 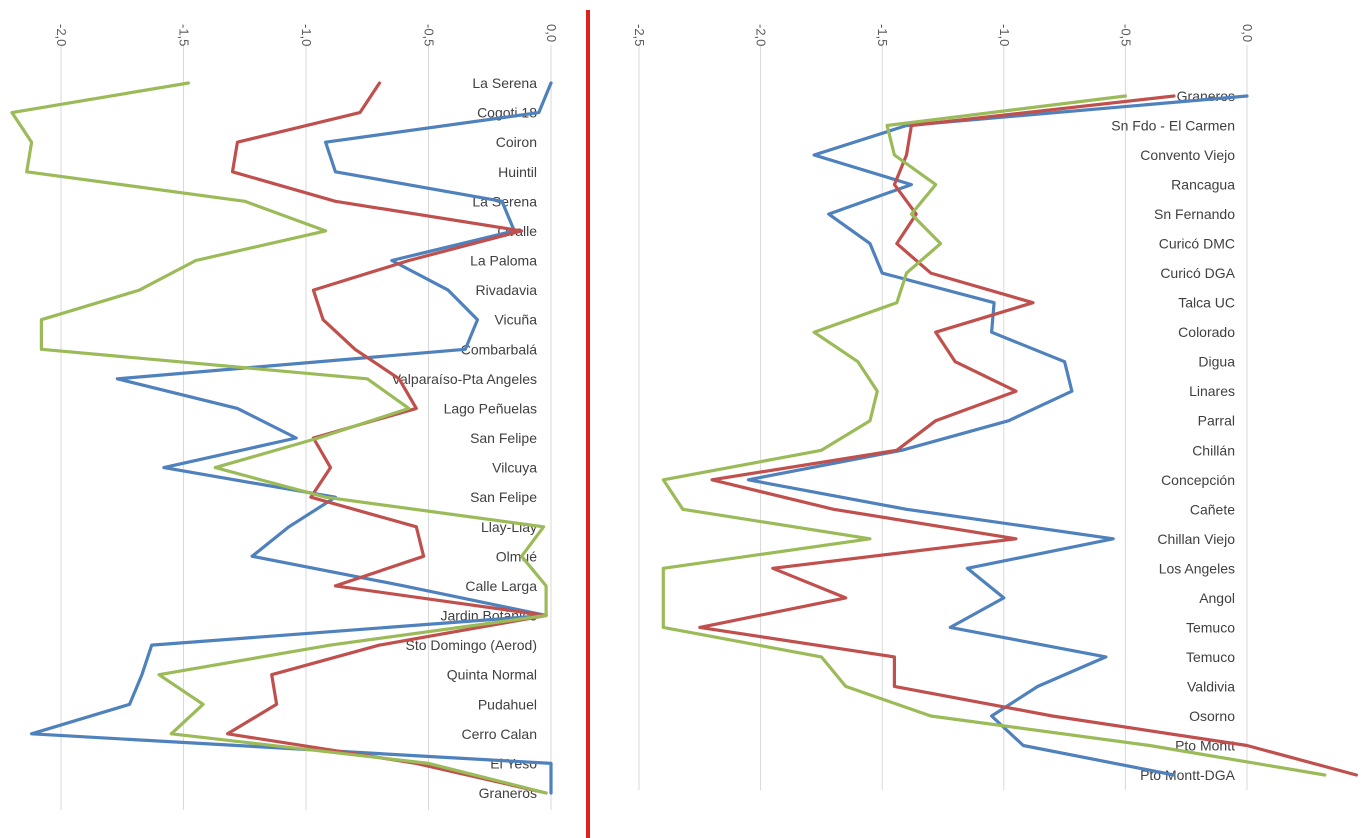 What do you see at coordinates (1206, 303) in the screenshot?
I see `category-label: Talca UC` at bounding box center [1206, 303].